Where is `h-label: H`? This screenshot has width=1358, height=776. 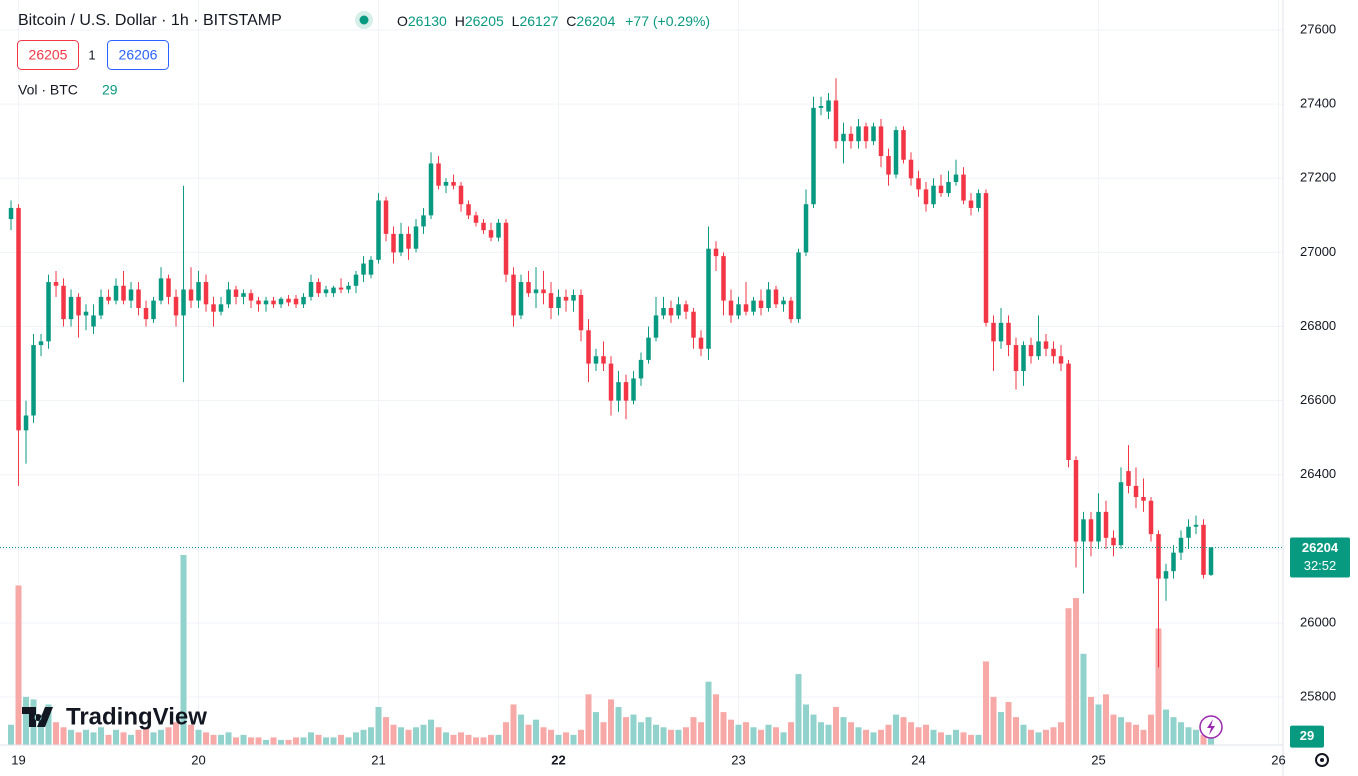 h-label: H is located at coordinates (460, 21).